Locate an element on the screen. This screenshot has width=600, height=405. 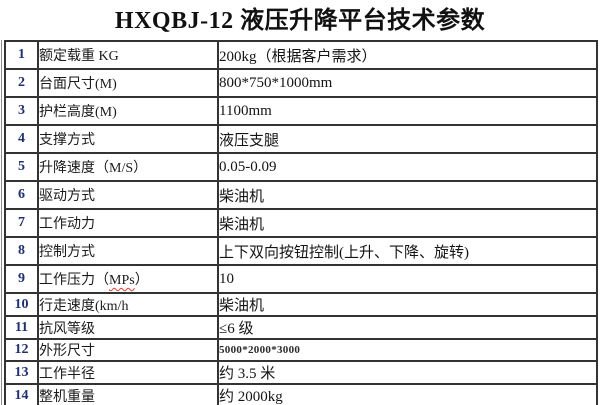
table-row: 14 整机重量约 2000kg is located at coordinates (301, 394).